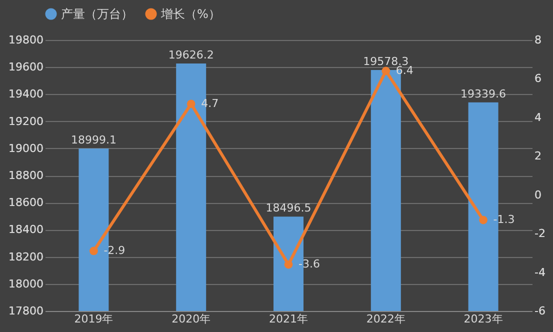 The height and width of the screenshot is (332, 553). I want to click on y-tick-label: 18400, so click(26, 229).